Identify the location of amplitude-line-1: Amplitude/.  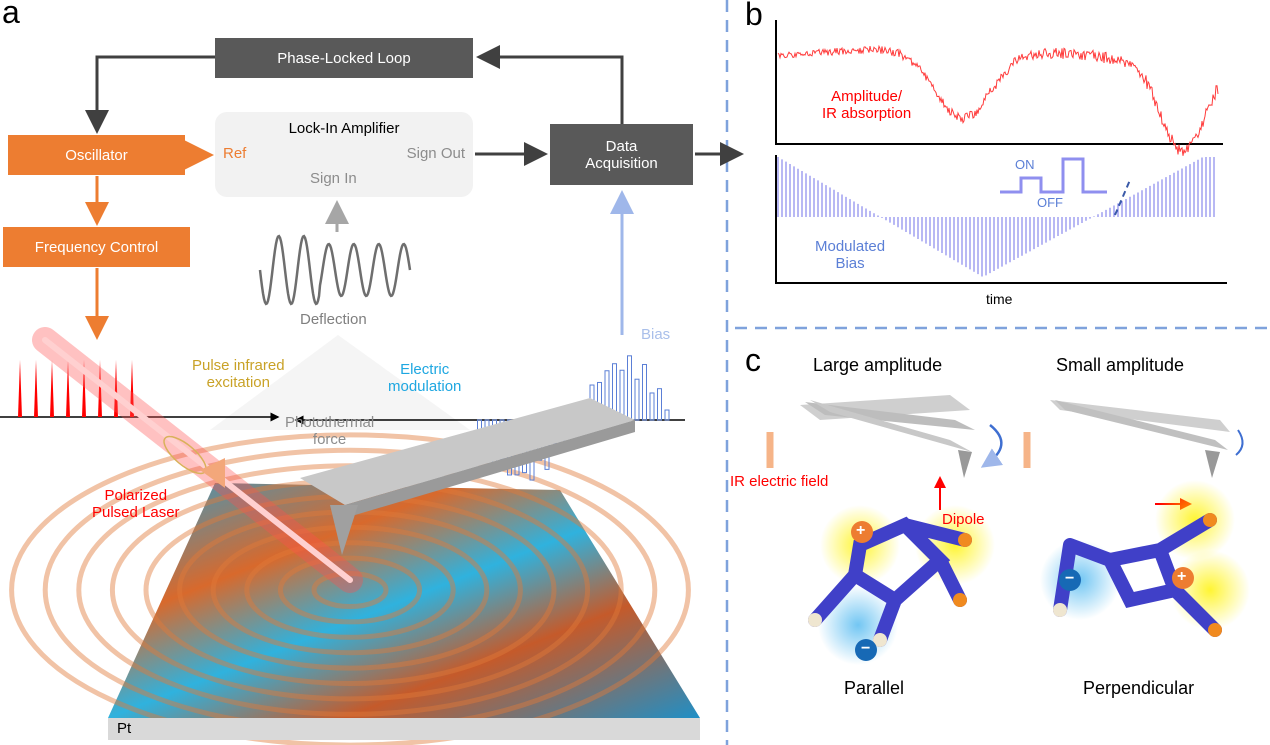
(866, 96).